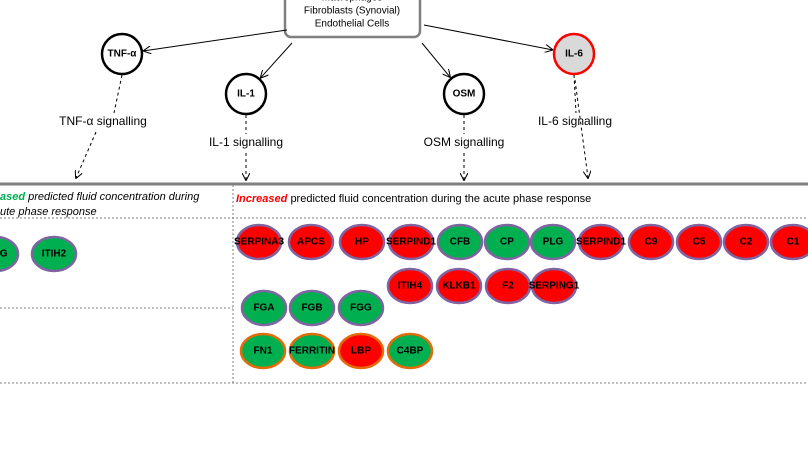 Image resolution: width=808 pixels, height=455 pixels. I want to click on protein-label: SERPINA3, so click(259, 242).